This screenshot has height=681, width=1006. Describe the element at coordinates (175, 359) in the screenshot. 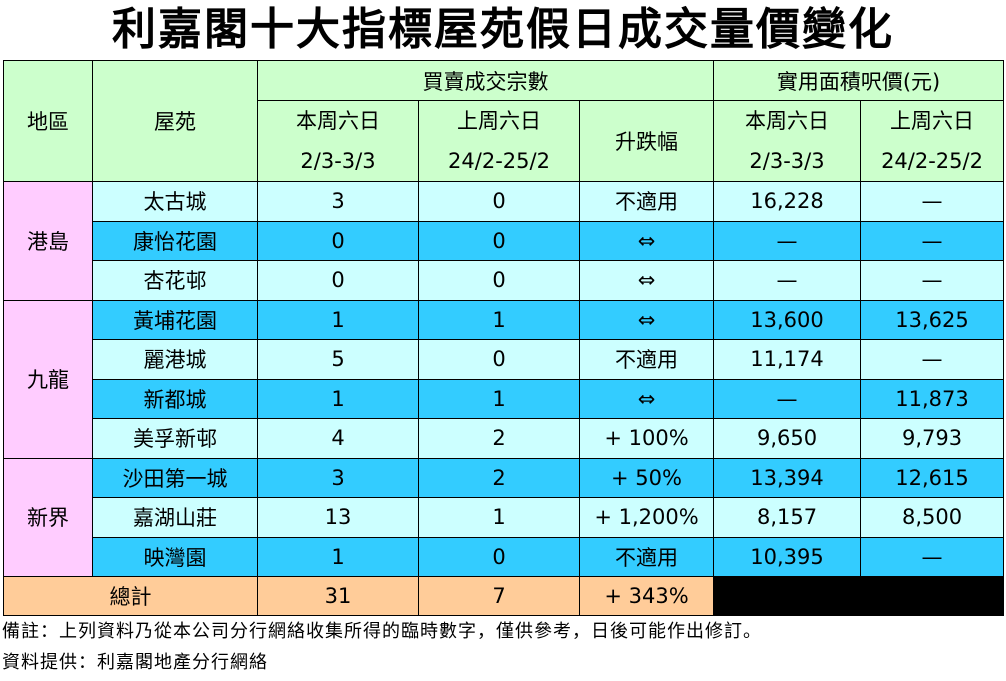

I see `estate-cell: 麗港城` at that location.